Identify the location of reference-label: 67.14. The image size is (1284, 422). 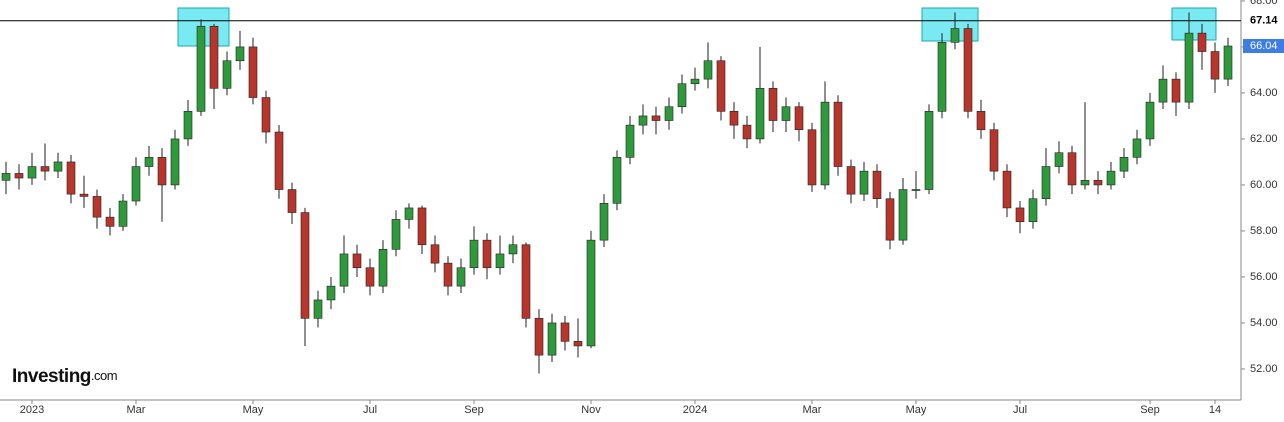
(1264, 21).